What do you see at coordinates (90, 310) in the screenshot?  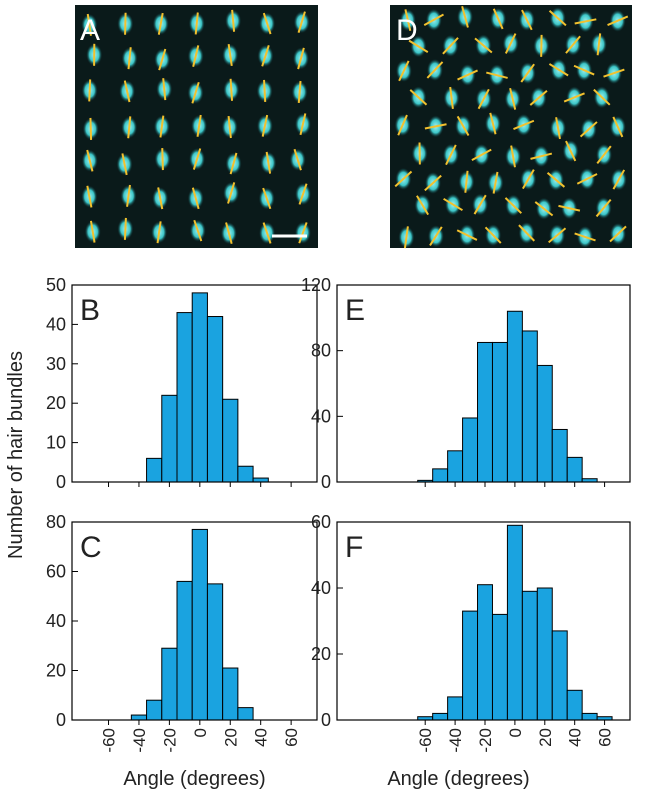 I see `panel-label: B` at bounding box center [90, 310].